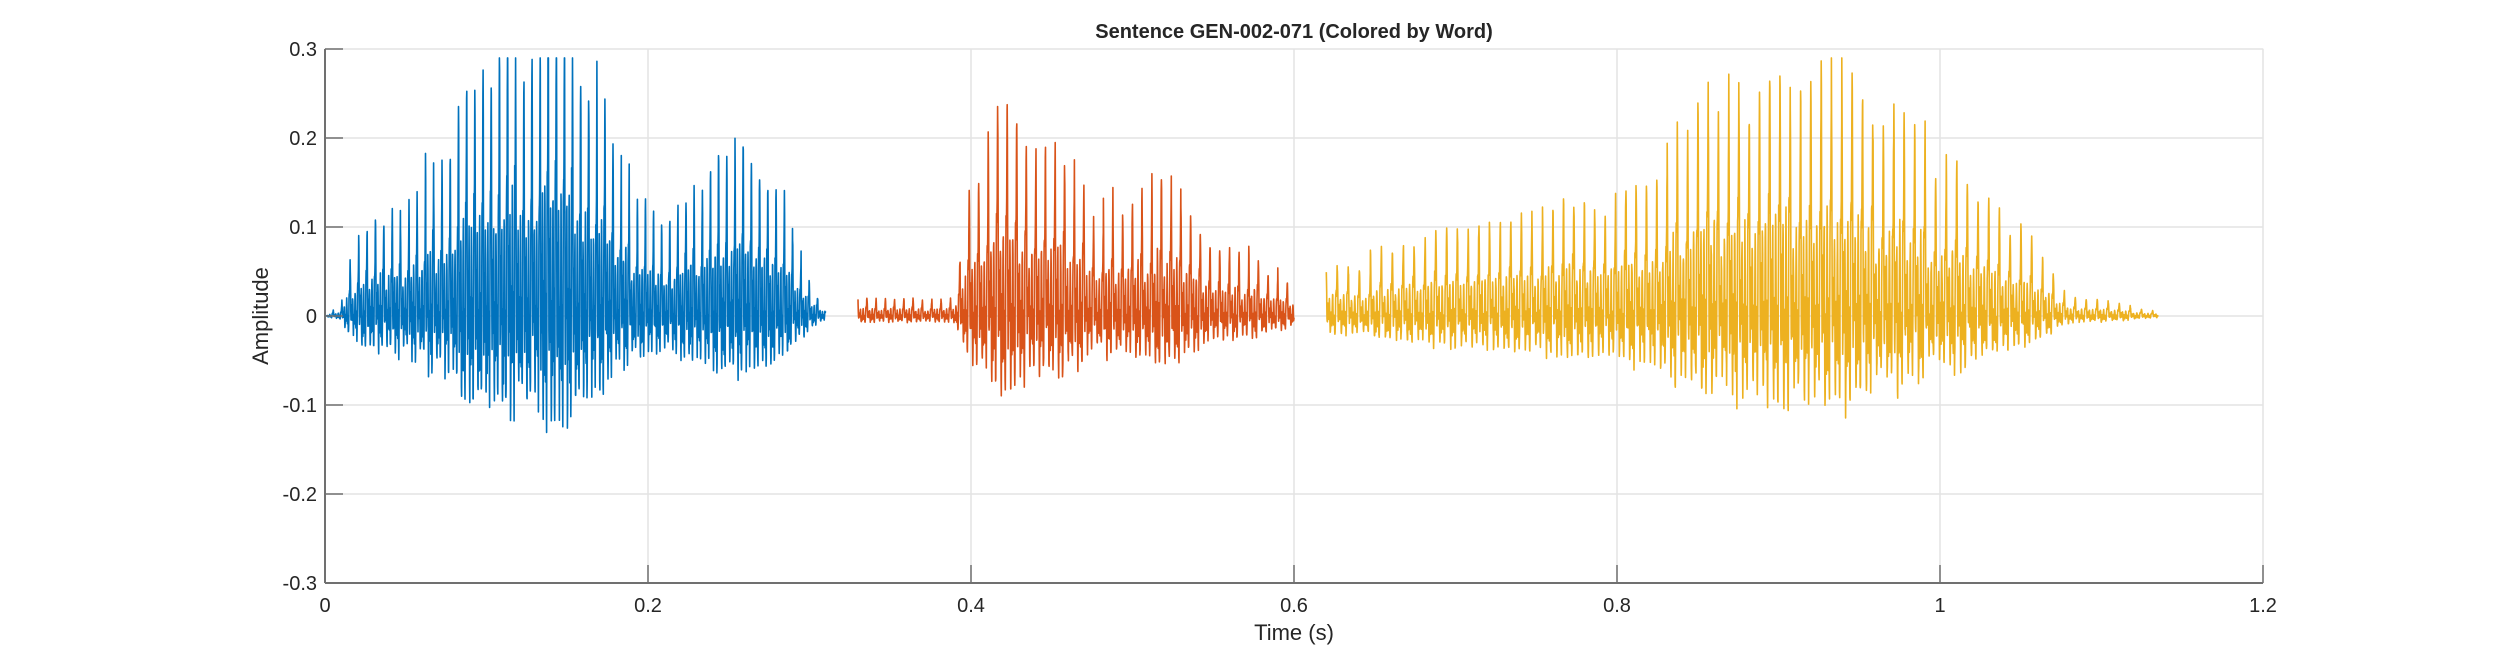 The width and height of the screenshot is (2500, 657). I want to click on x-tick-label: 0.6, so click(1294, 606).